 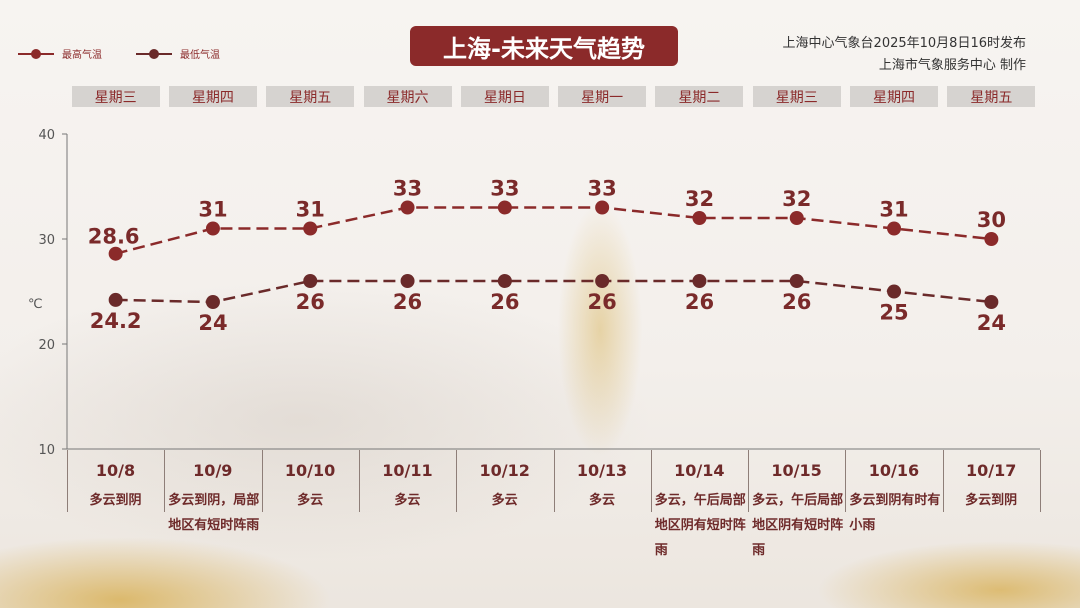 What do you see at coordinates (544, 46) in the screenshot?
I see `page-title: 上海-未来天气趋势` at bounding box center [544, 46].